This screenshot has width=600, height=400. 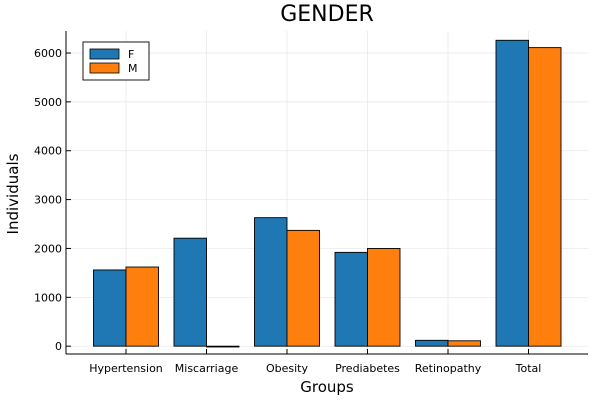 I want to click on y-tick-label: 4000, so click(x=48, y=151).